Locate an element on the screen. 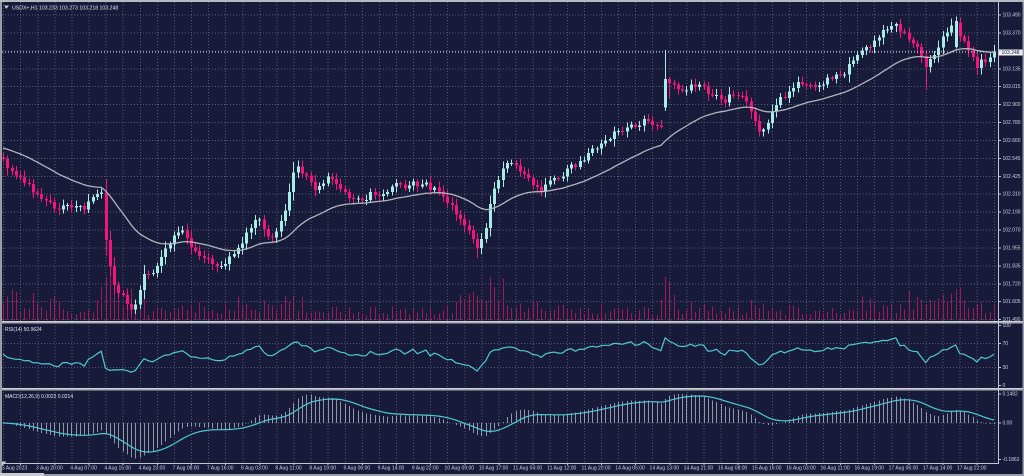 This screenshot has width=1024, height=476. svg-text: 7 Aug 08:00 is located at coordinates (186, 469).